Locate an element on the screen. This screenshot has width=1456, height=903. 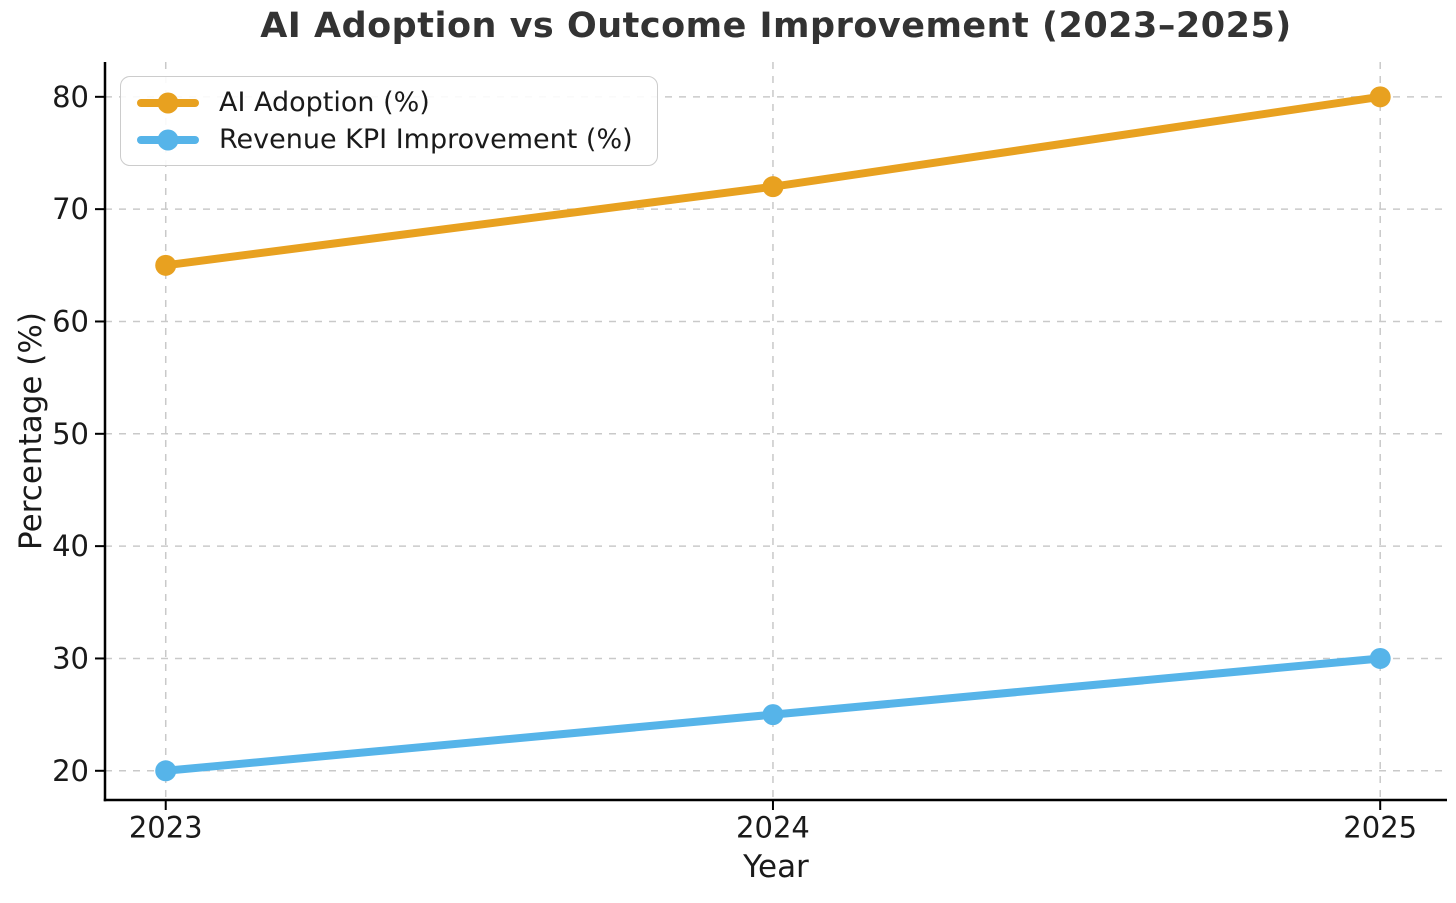
x-tick-label: 2023 is located at coordinates (166, 828).